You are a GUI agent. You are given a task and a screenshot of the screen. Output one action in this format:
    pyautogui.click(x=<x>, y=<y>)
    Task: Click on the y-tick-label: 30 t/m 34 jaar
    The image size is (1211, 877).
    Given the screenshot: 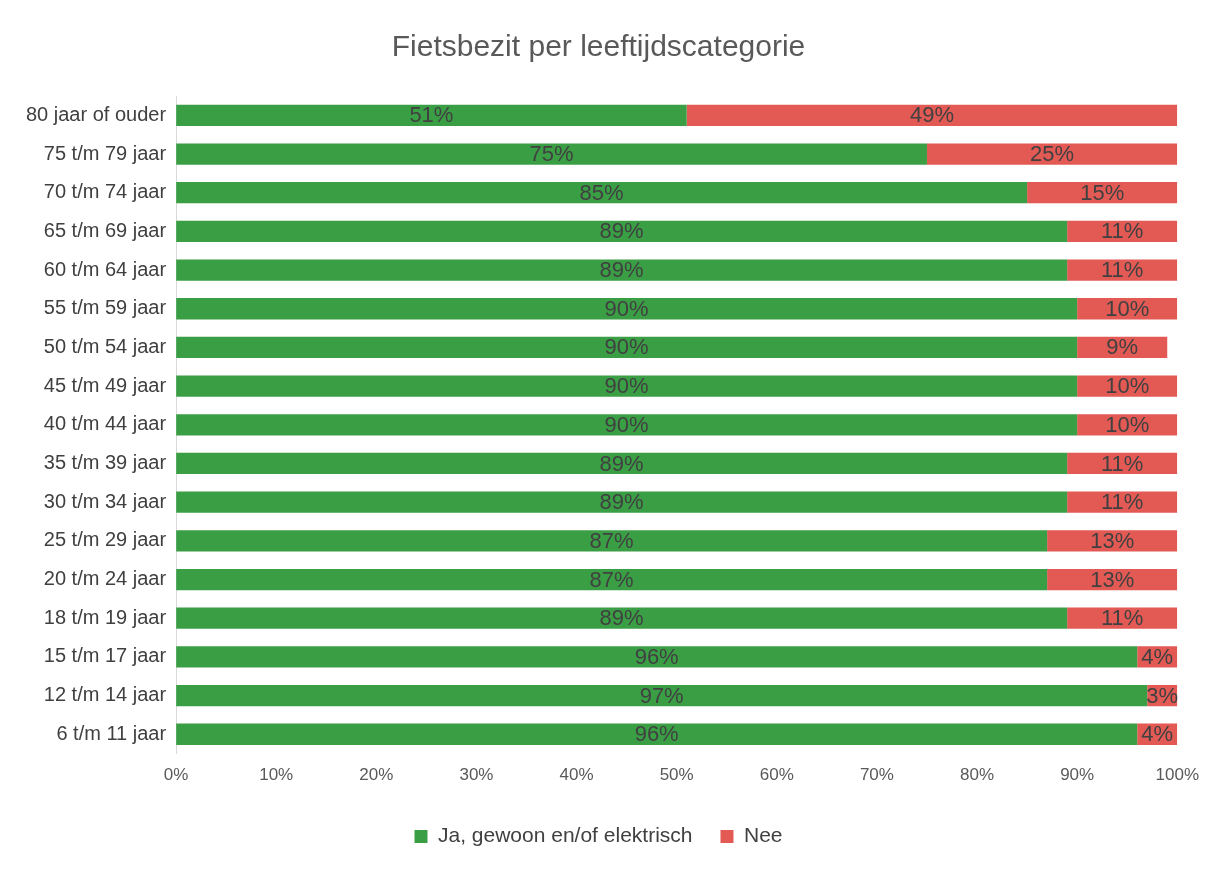 What is the action you would take?
    pyautogui.click(x=105, y=500)
    